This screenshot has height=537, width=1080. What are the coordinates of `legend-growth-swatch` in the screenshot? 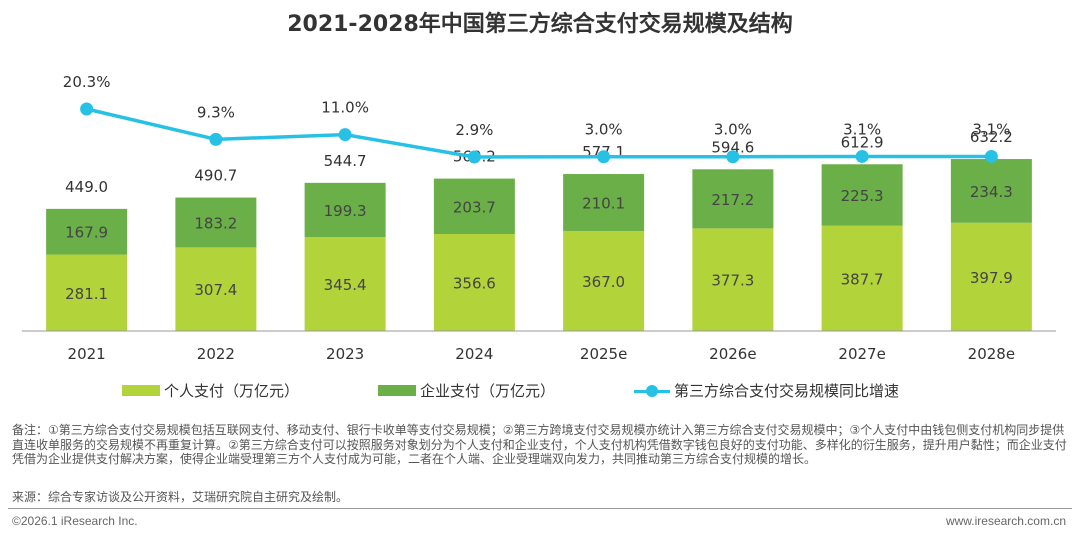 It's located at (652, 391).